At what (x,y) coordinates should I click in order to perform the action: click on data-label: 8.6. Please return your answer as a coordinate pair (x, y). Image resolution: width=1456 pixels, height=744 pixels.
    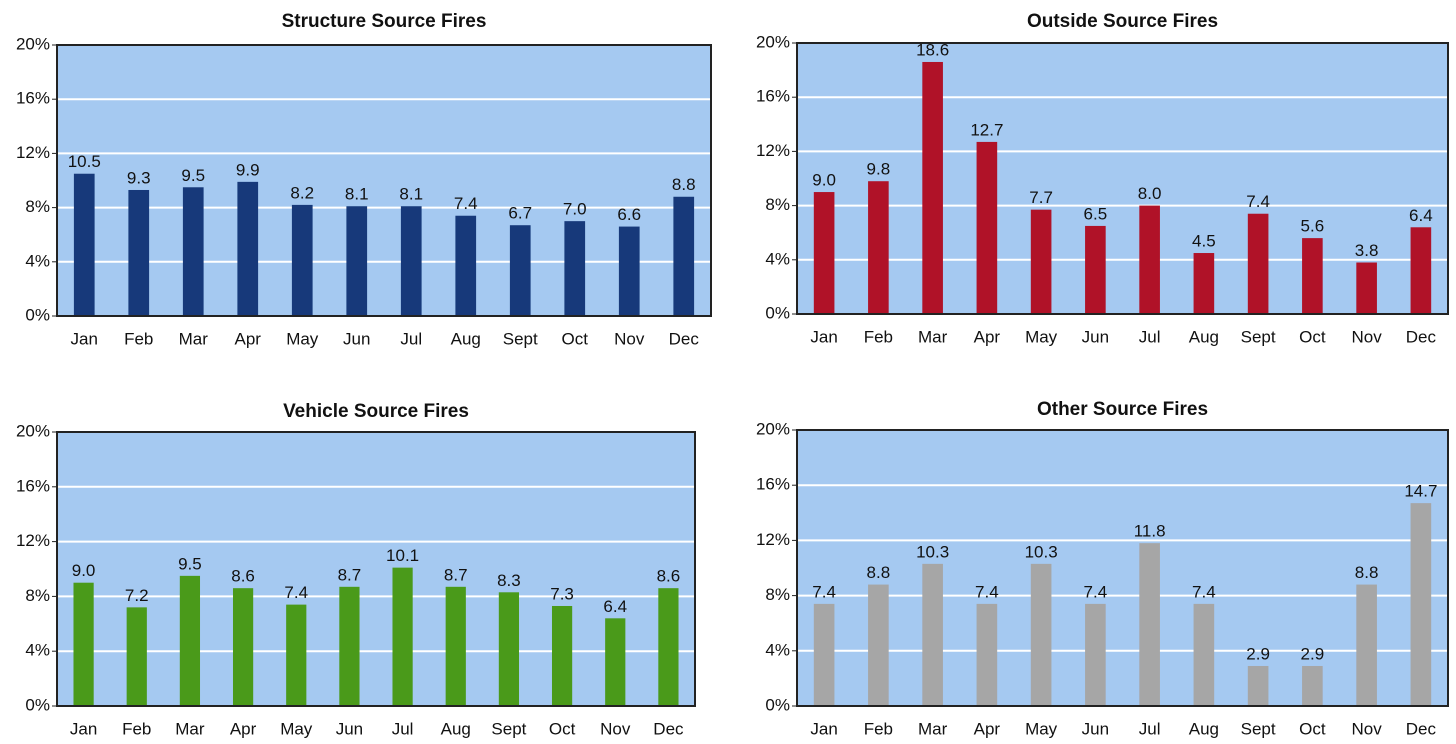
    Looking at the image, I should click on (243, 576).